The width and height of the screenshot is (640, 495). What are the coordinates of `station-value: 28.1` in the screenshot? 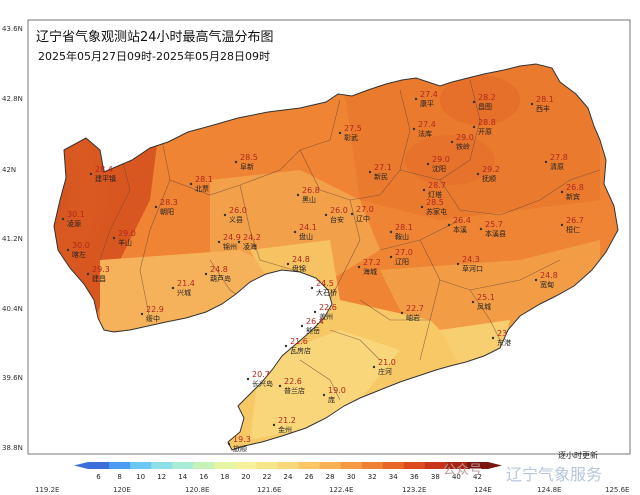 It's located at (545, 99).